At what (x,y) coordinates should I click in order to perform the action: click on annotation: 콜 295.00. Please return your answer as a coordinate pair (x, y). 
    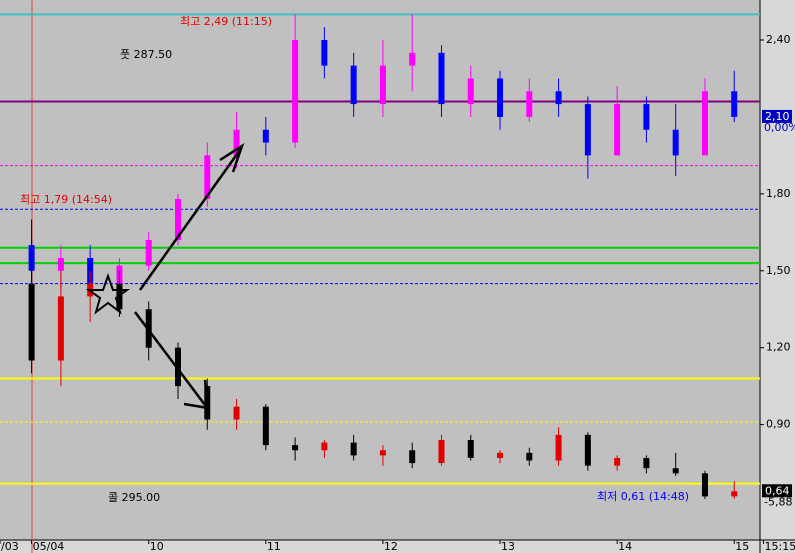
    Looking at the image, I should click on (134, 497).